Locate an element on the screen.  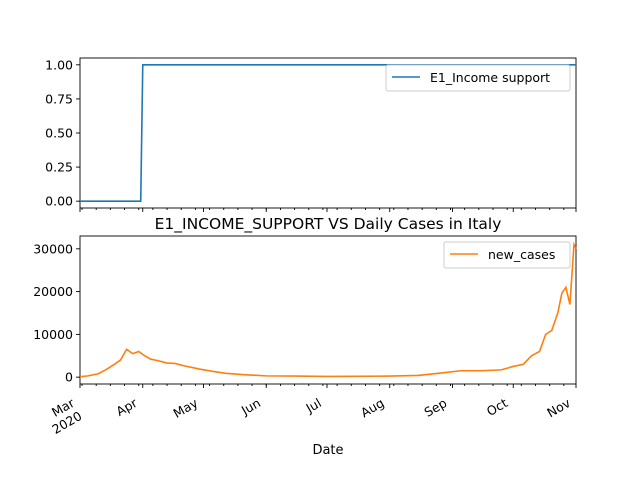
y-tick-label: 0 is located at coordinates (69, 377).